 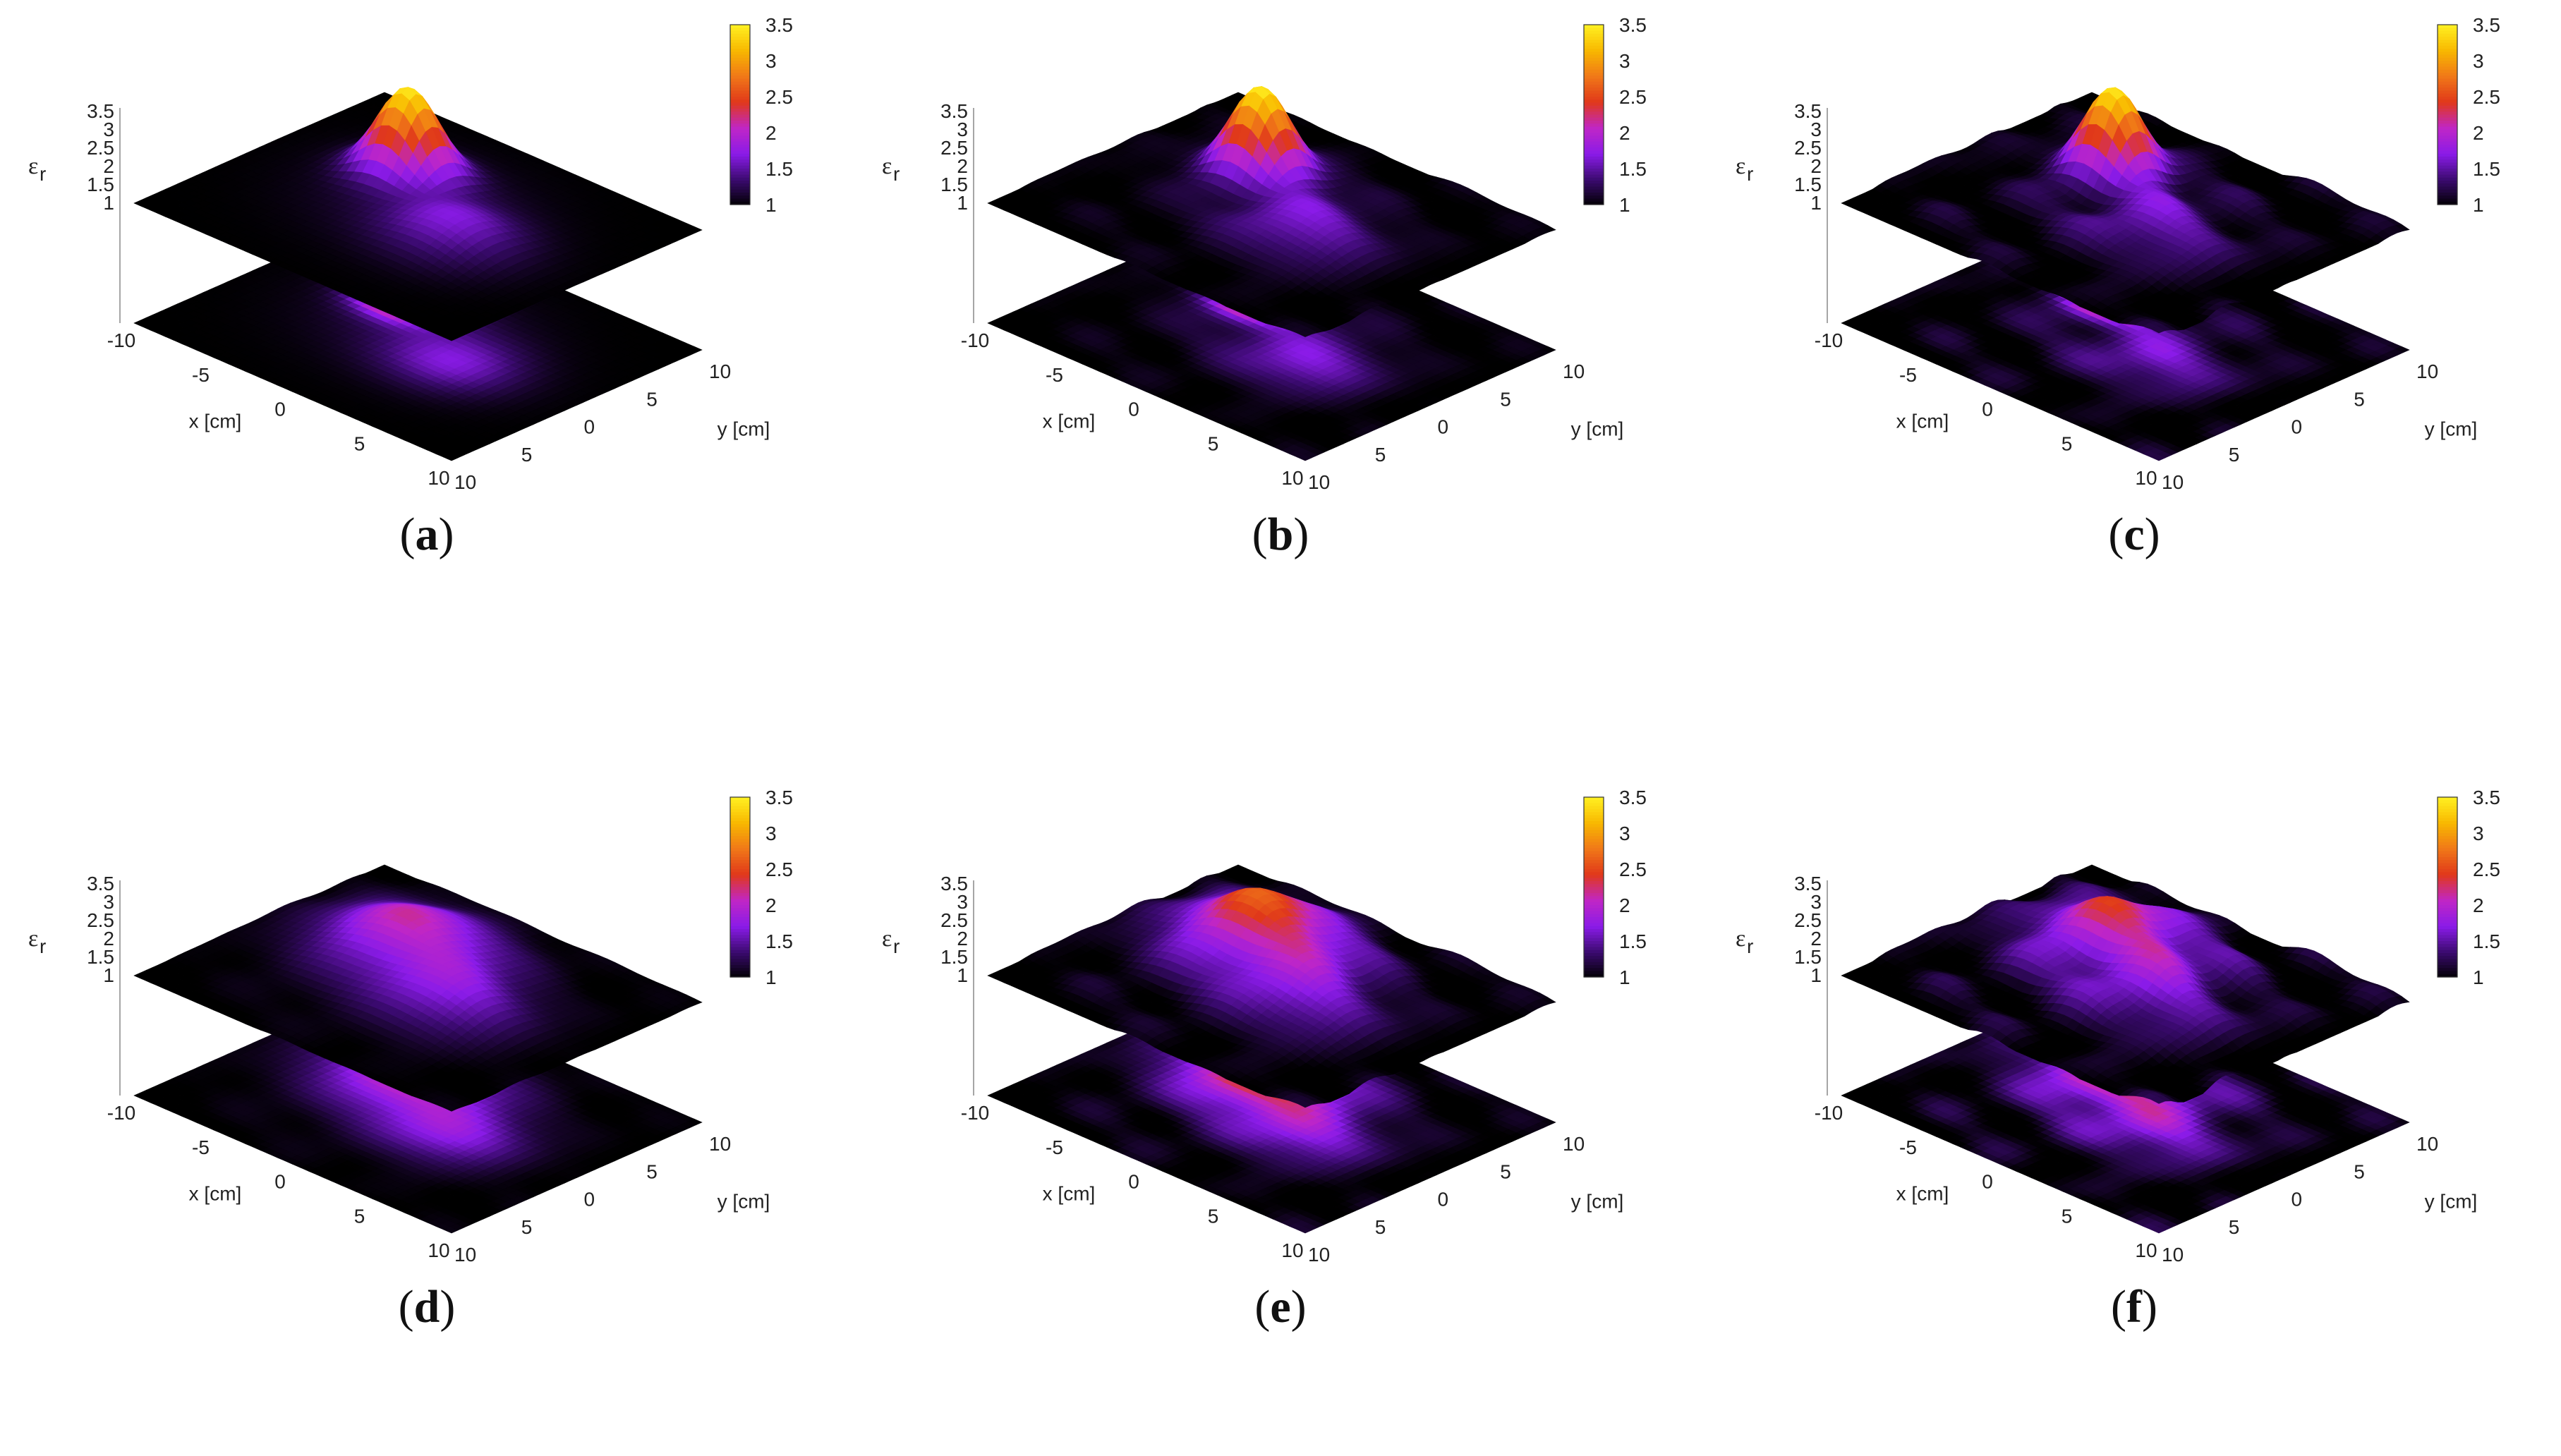 What do you see at coordinates (1808, 929) in the screenshot?
I see `z-ticks: 11.522.533.5` at bounding box center [1808, 929].